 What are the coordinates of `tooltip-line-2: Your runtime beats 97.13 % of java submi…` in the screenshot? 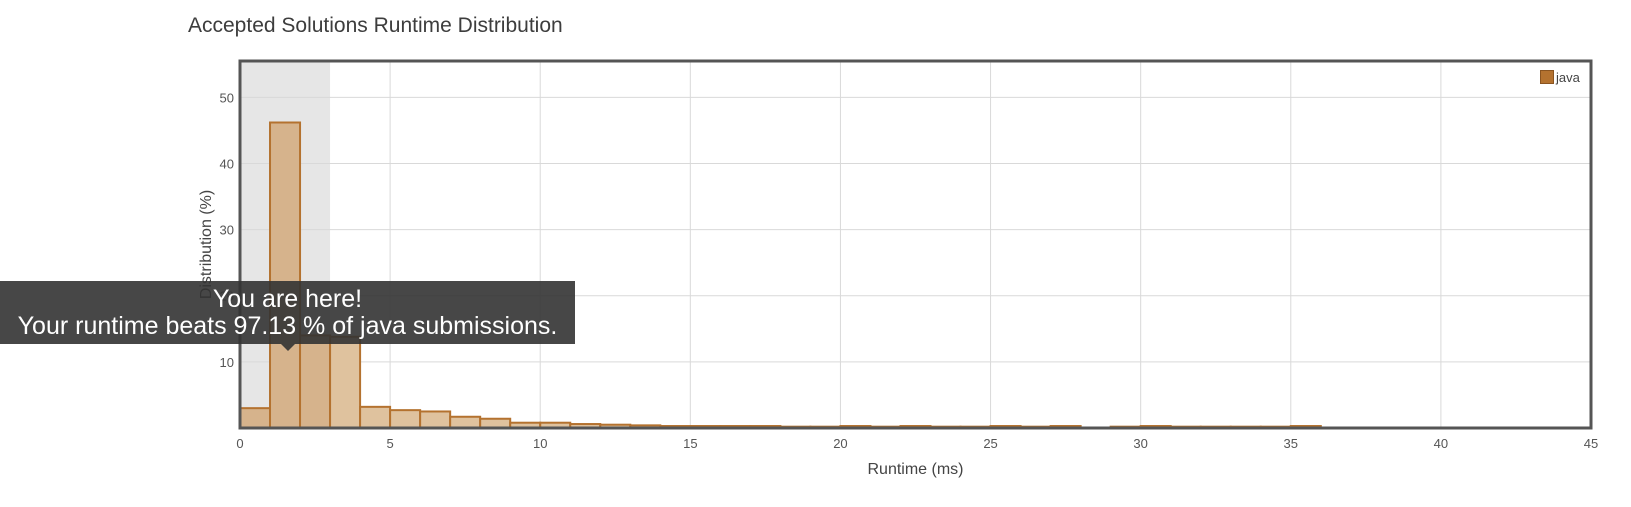 It's located at (287, 326).